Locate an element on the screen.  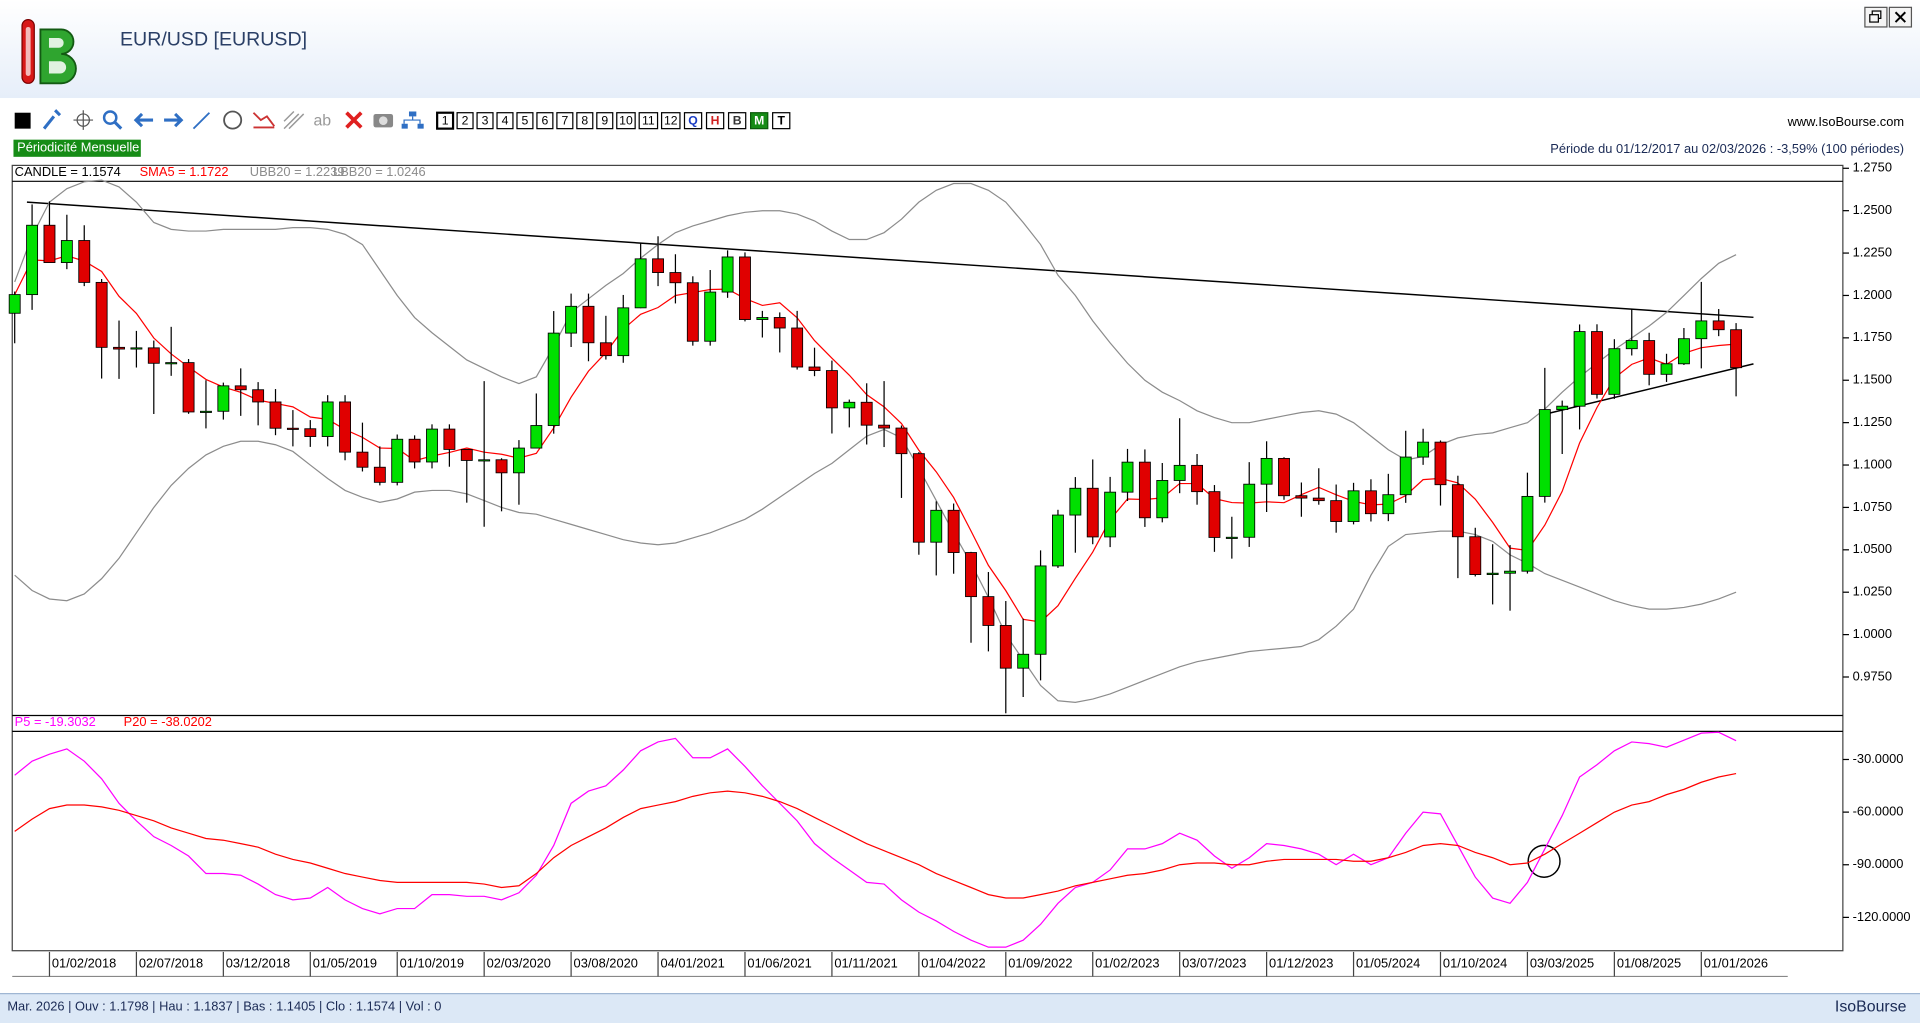
y-tick-label: 1.2500 is located at coordinates (1872, 209).